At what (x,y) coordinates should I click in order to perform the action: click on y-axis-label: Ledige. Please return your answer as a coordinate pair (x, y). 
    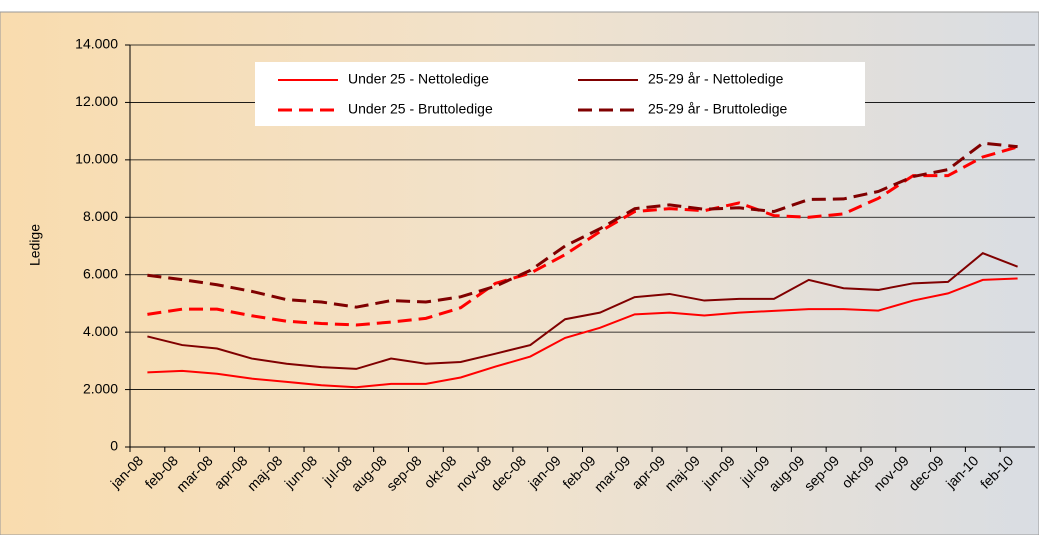
    Looking at the image, I should click on (35, 245).